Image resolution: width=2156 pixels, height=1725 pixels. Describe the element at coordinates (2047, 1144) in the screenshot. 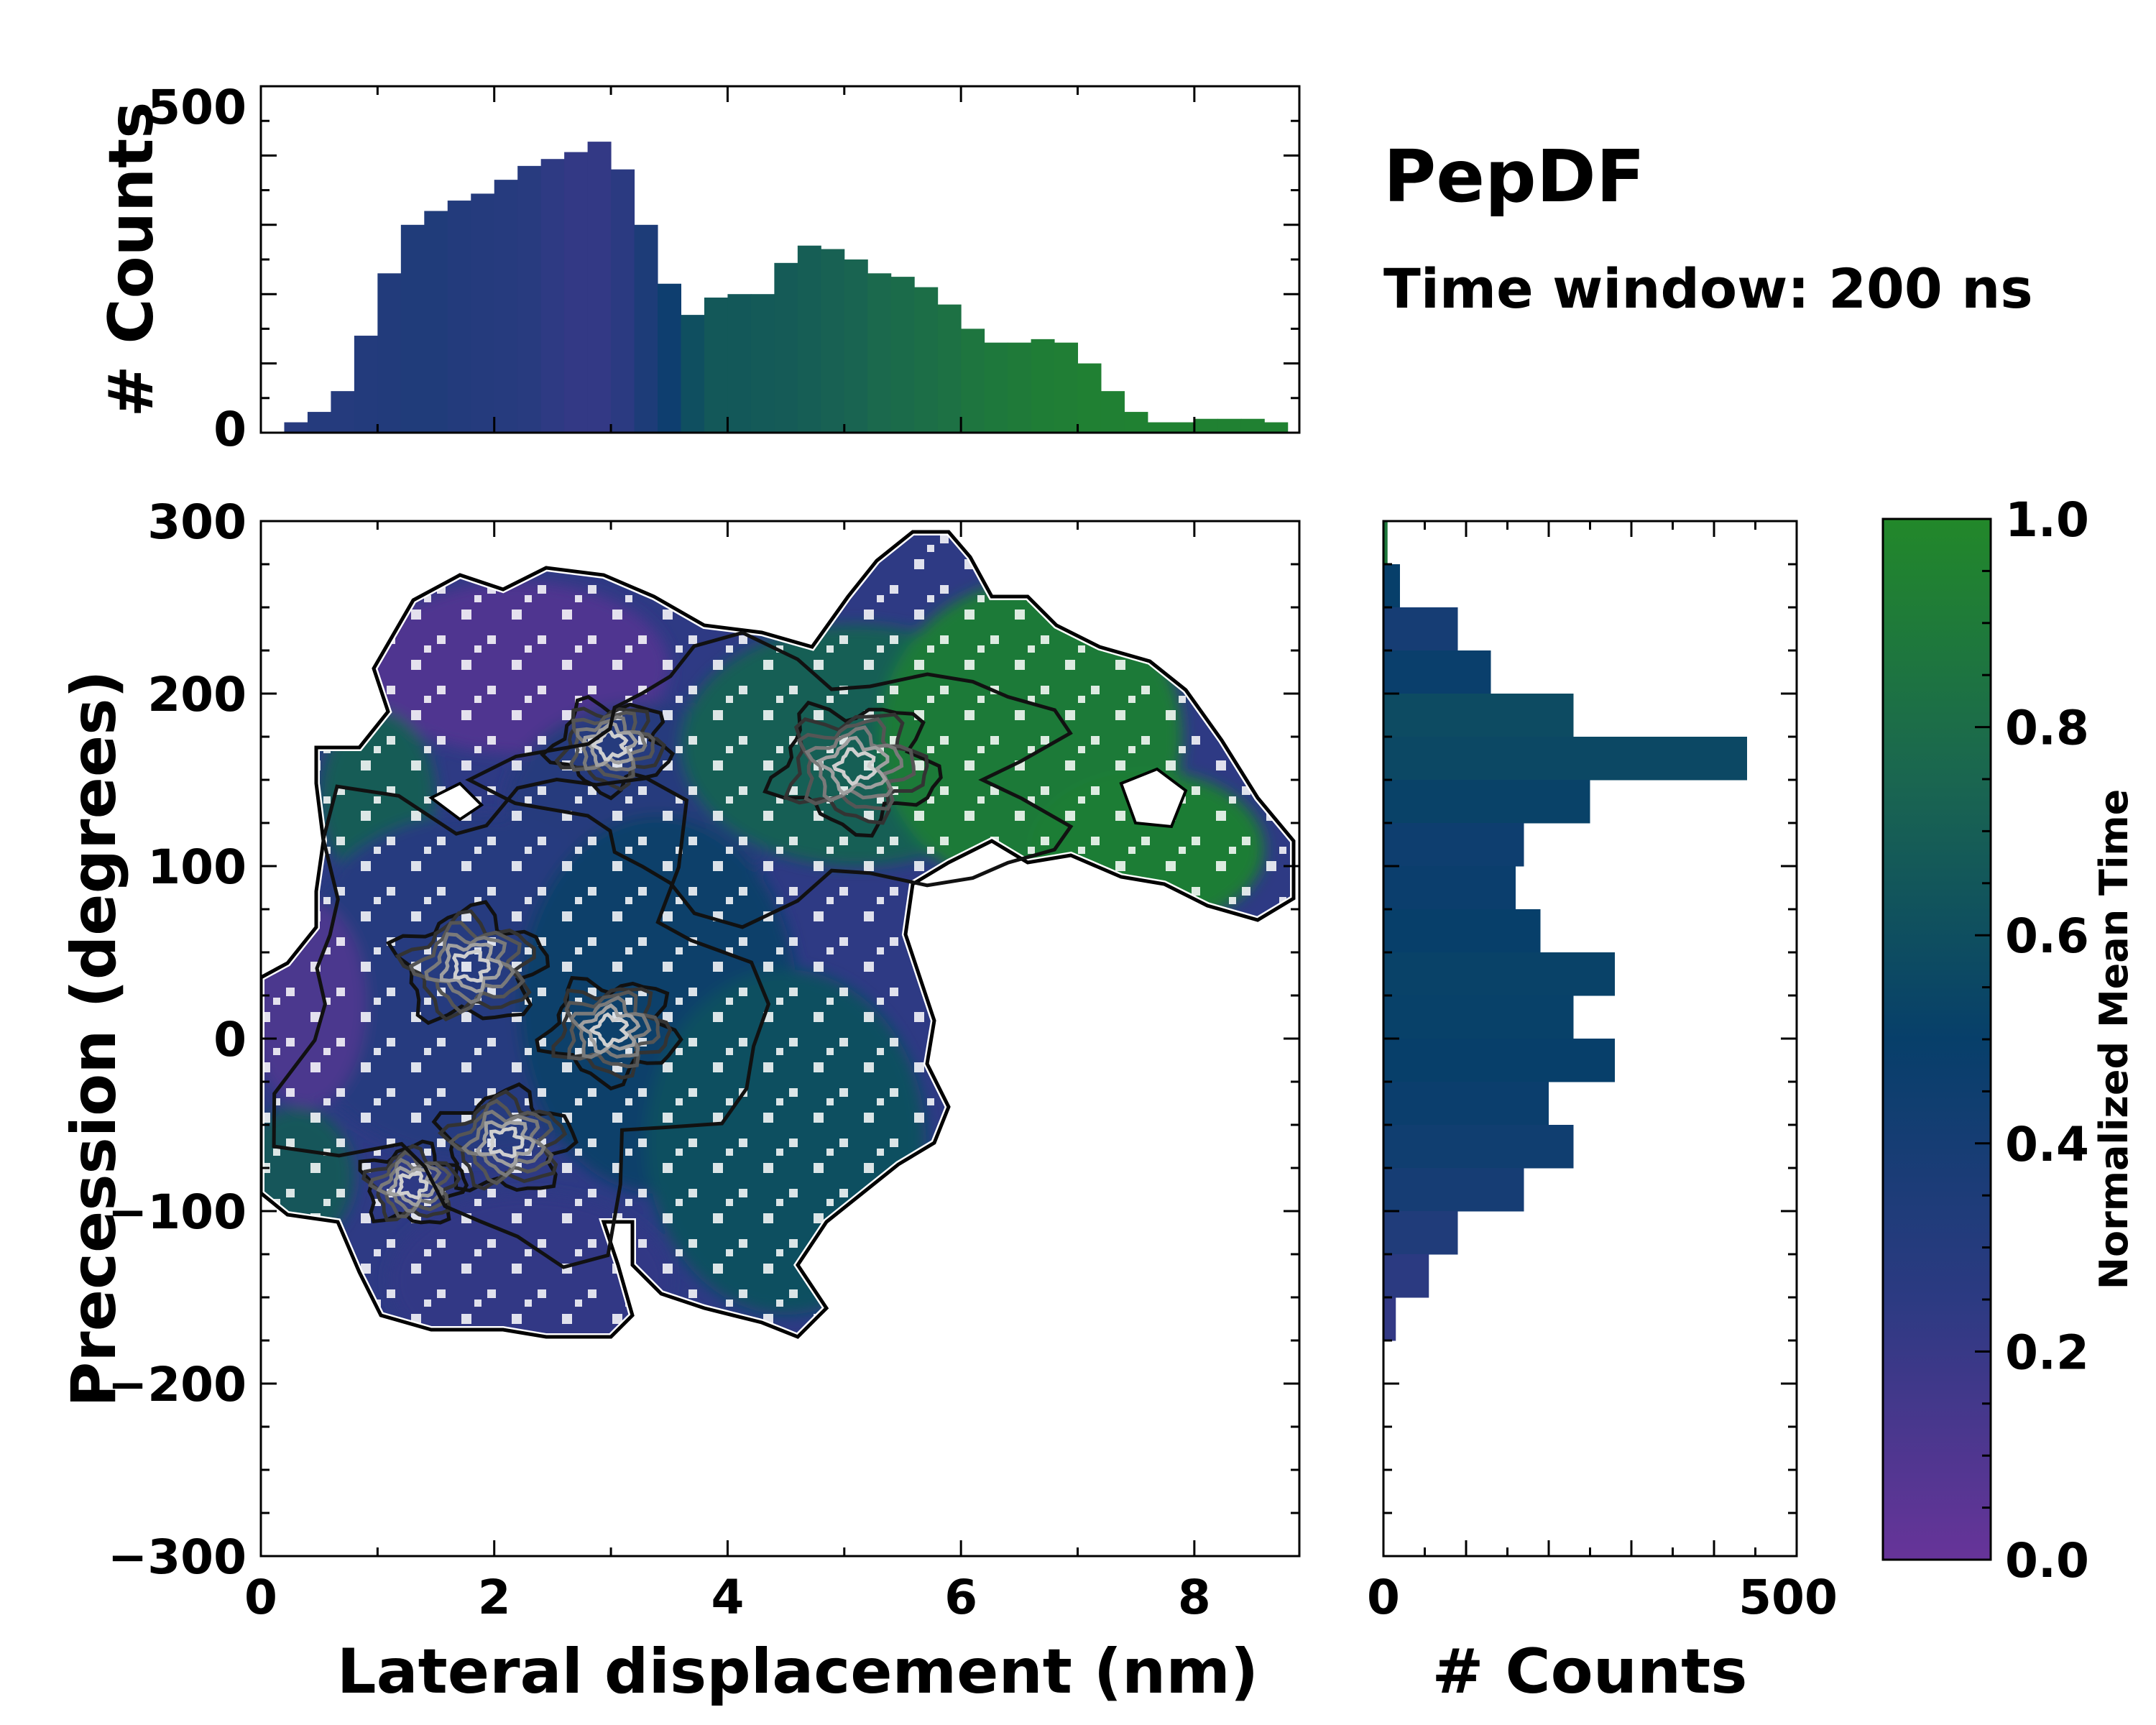

I see `colorbar-tick-label: 0.4` at that location.